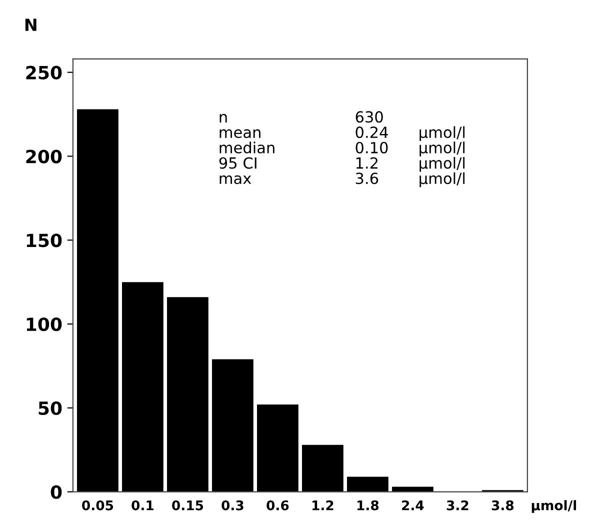 The height and width of the screenshot is (526, 598). I want to click on y-tick-label: 100, so click(44, 324).